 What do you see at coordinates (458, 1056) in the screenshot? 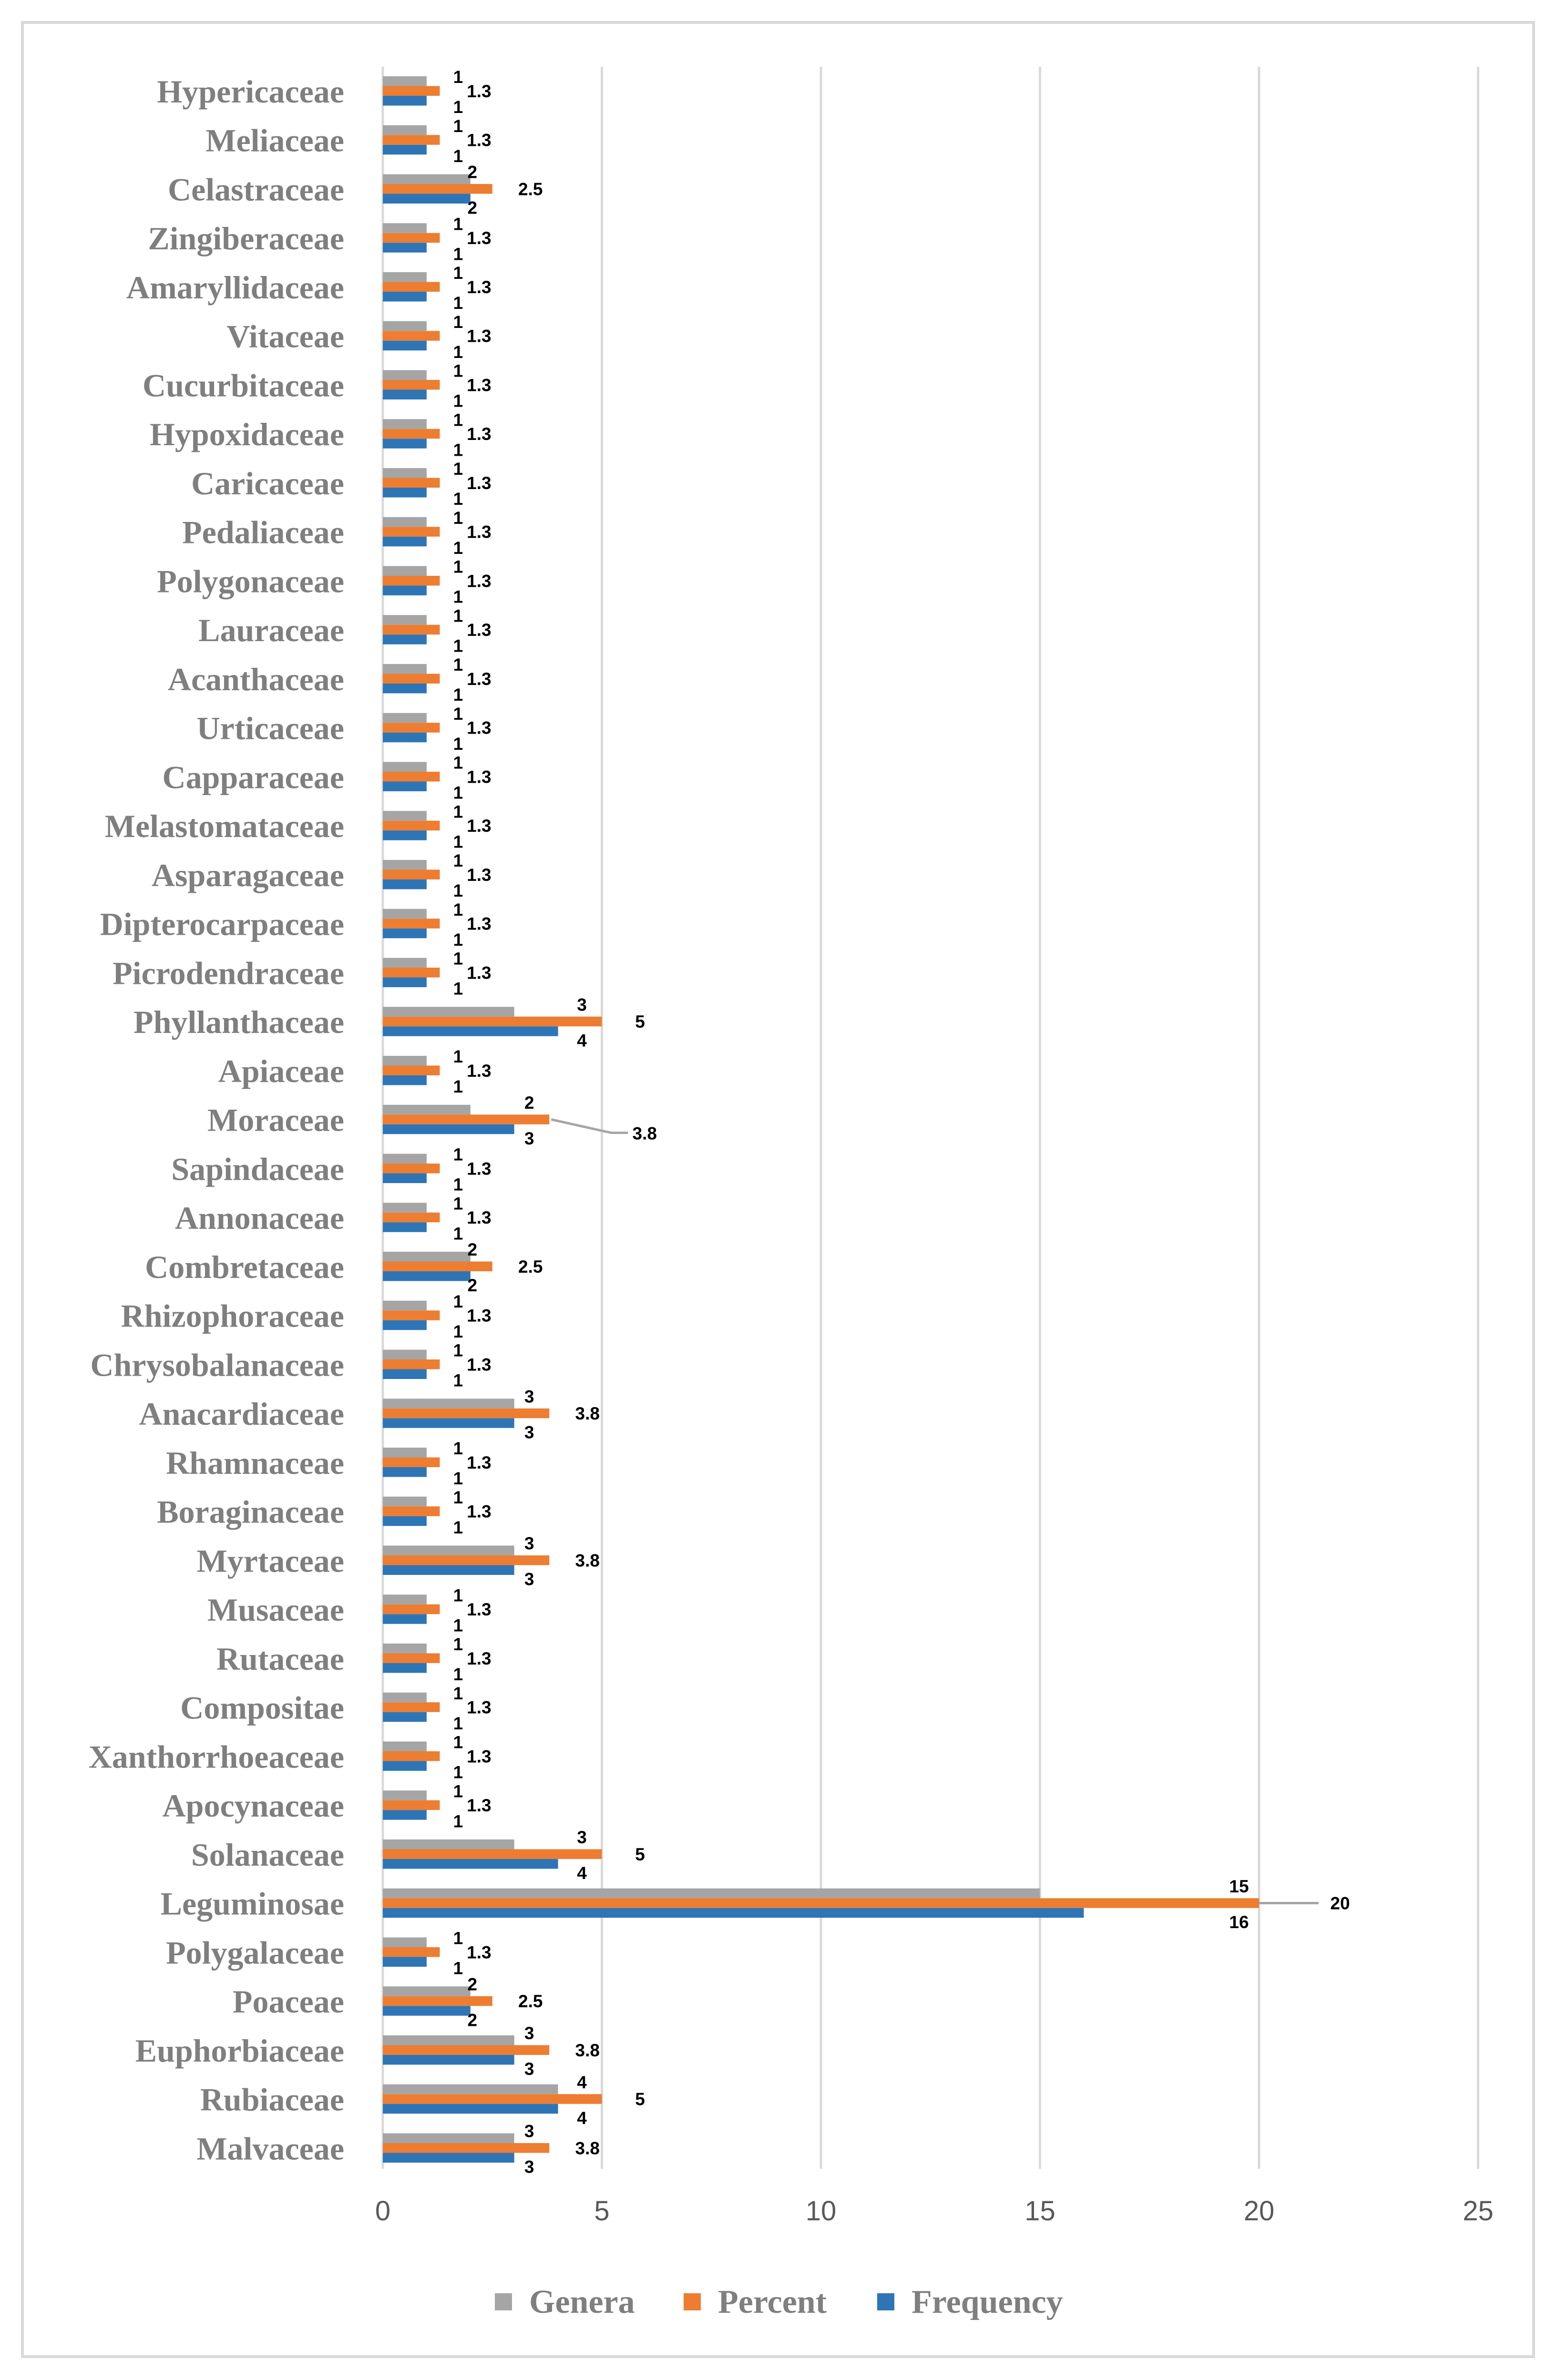
I see `data-label-genera-apiaceae: 1` at bounding box center [458, 1056].